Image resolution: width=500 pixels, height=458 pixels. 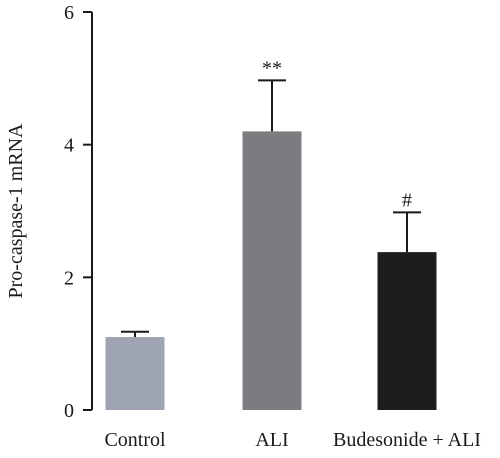 I want to click on significance-marker: #, so click(x=407, y=200).